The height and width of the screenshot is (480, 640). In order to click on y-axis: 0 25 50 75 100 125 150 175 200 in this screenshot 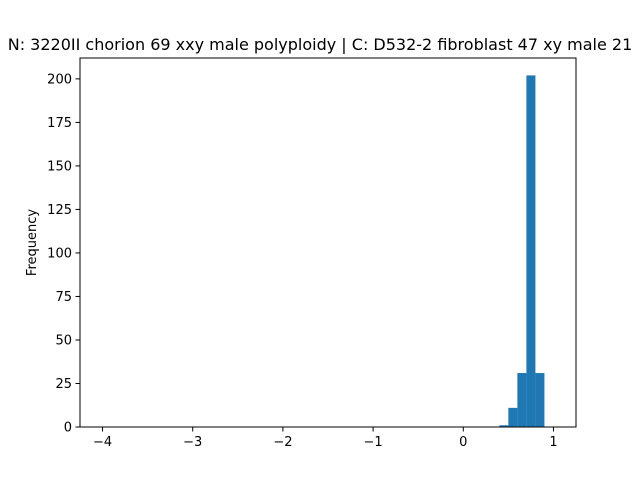, I will do `click(63, 254)`.